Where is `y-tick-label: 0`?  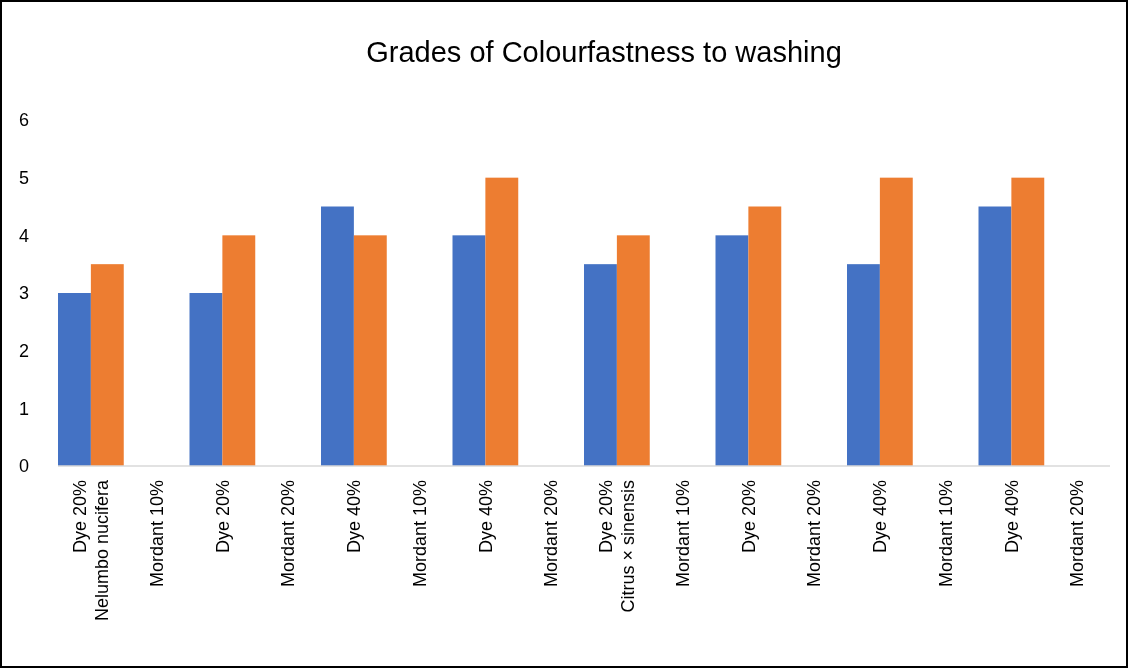 y-tick-label: 0 is located at coordinates (24, 466).